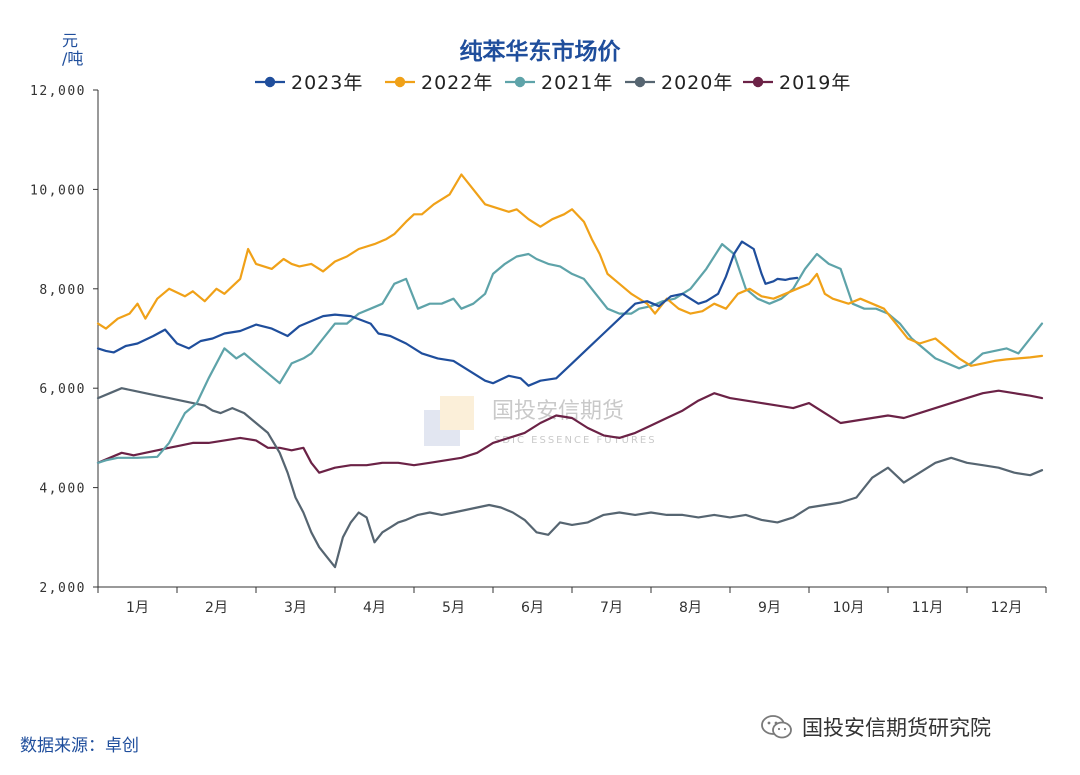  Describe the element at coordinates (58, 190) in the screenshot. I see `y-tick-label: 10,000` at that location.